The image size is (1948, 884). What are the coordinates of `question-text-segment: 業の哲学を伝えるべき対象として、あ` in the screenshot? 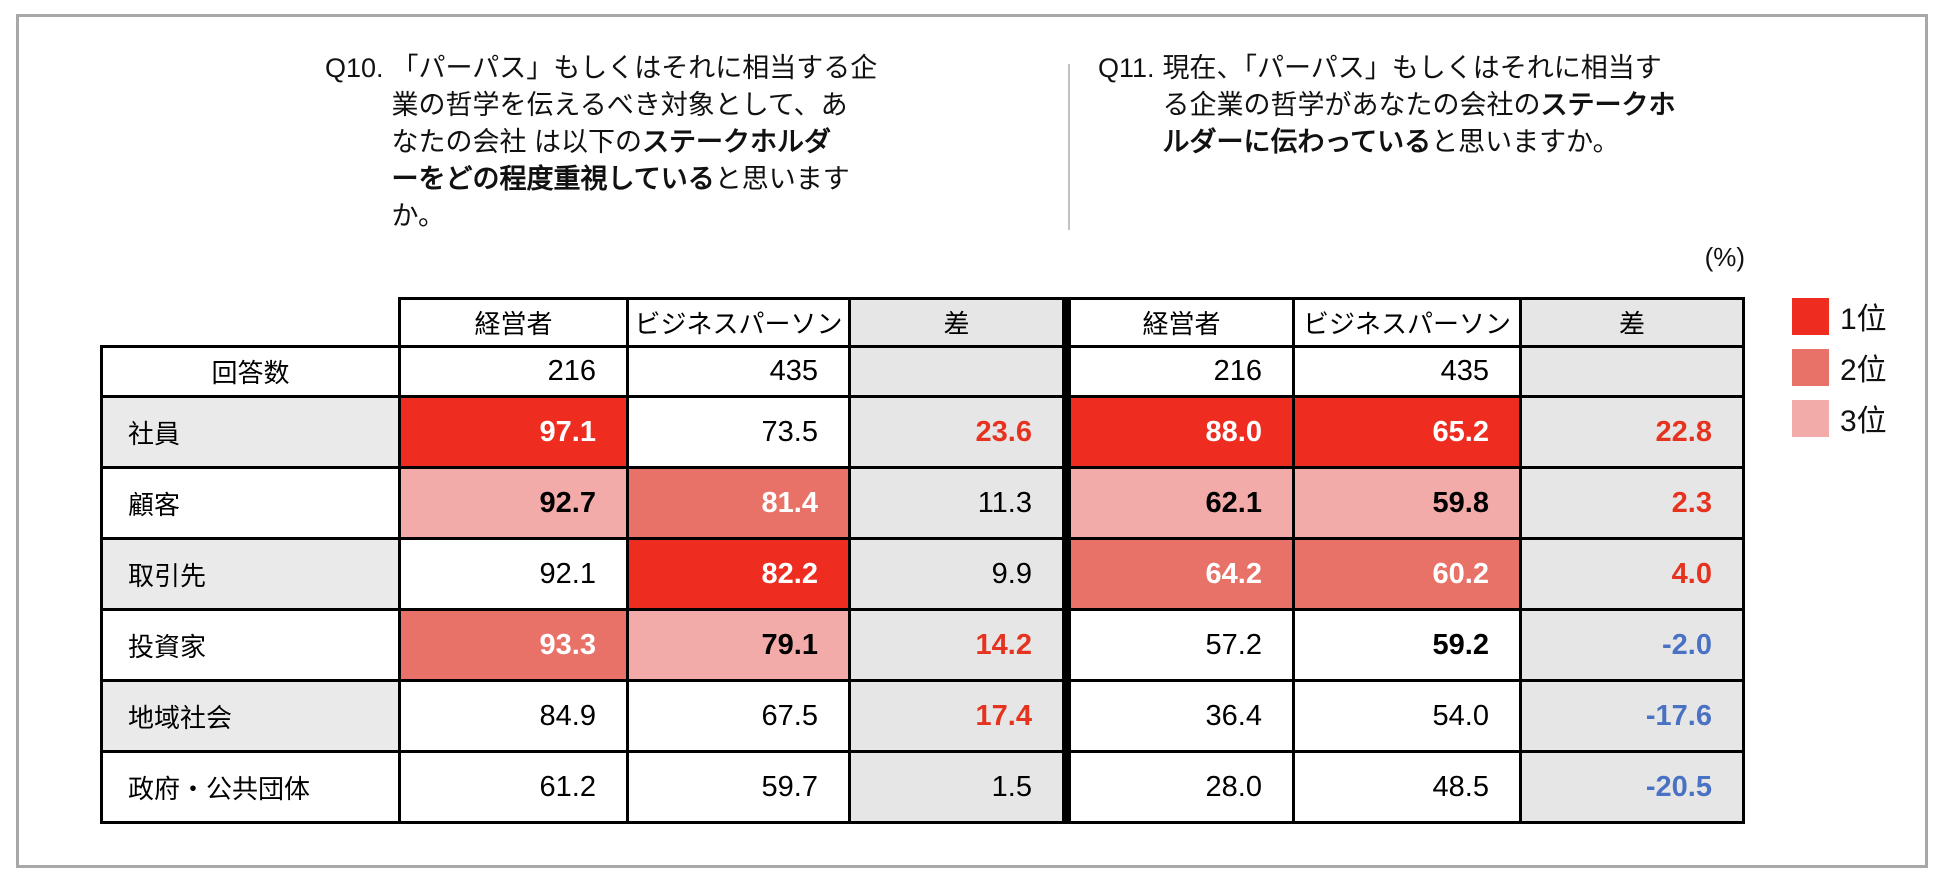 It's located at (619, 105).